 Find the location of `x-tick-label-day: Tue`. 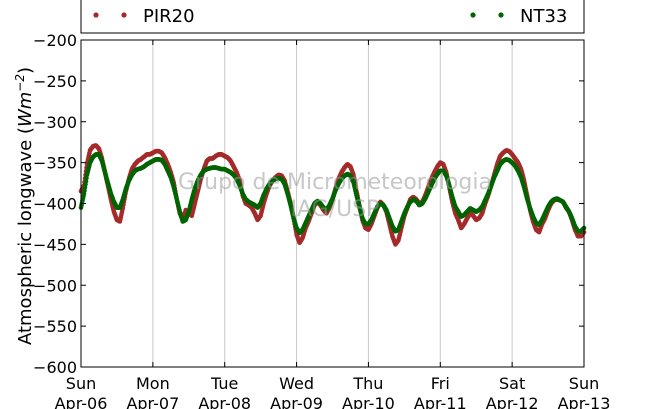

x-tick-label-day: Tue is located at coordinates (224, 383).